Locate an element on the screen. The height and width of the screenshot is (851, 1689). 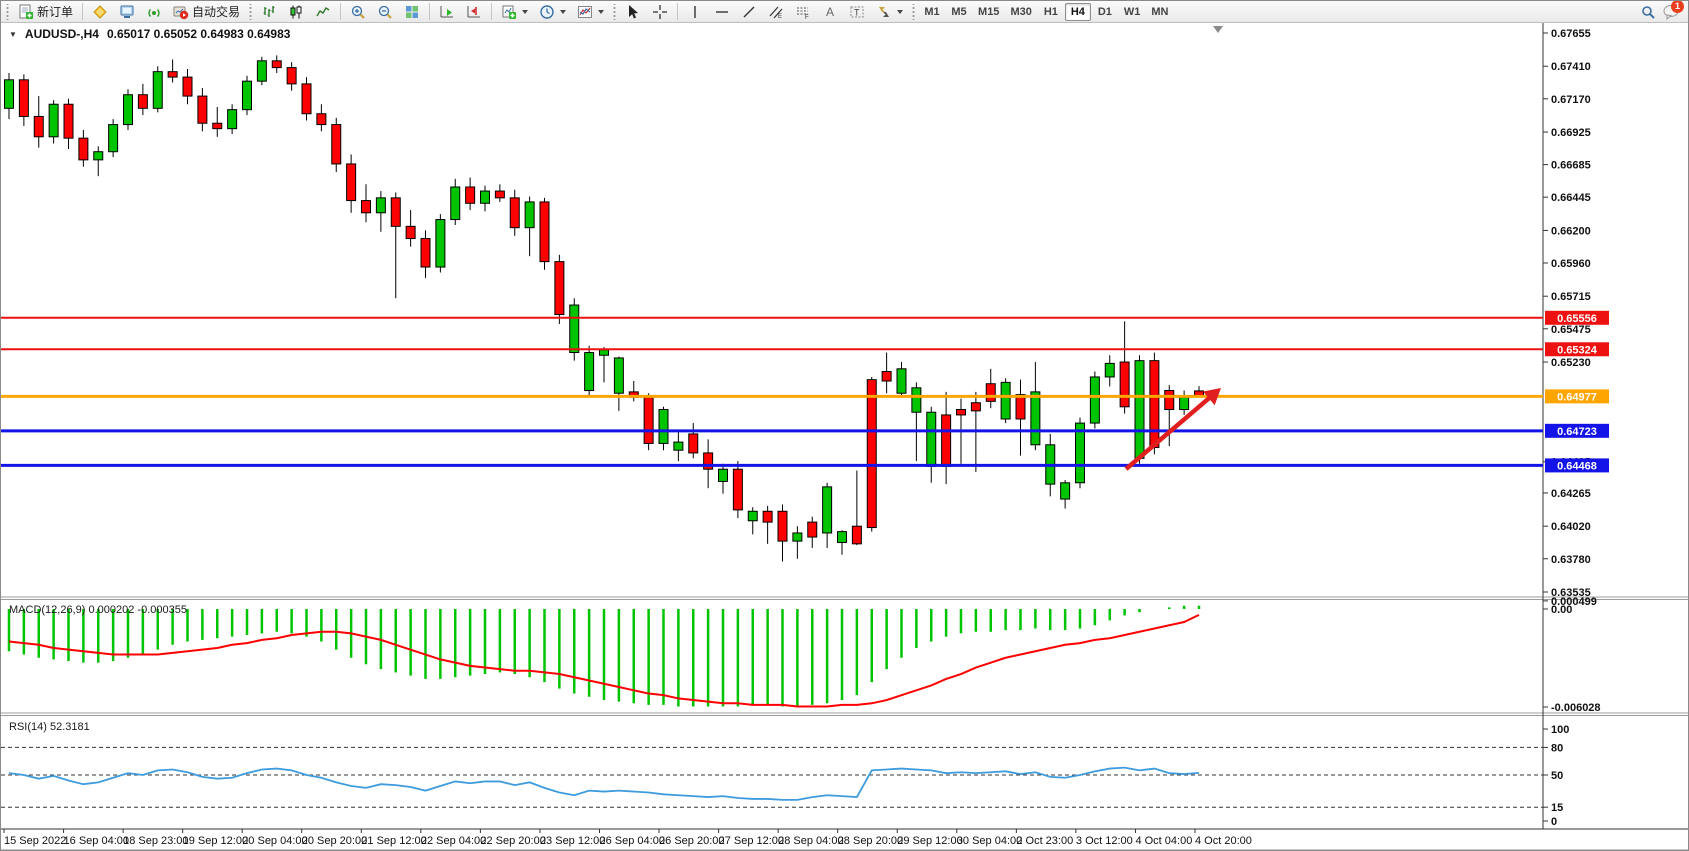
scroll-to-end-button is located at coordinates (447, 12).